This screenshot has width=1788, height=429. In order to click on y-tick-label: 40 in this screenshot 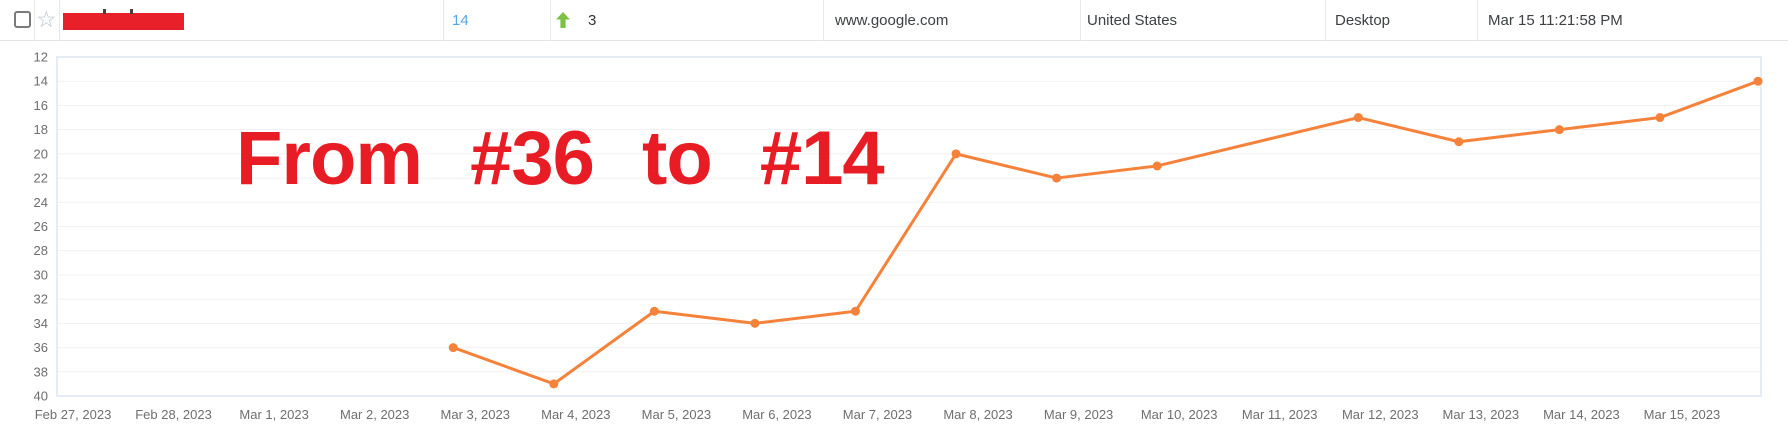, I will do `click(41, 395)`.